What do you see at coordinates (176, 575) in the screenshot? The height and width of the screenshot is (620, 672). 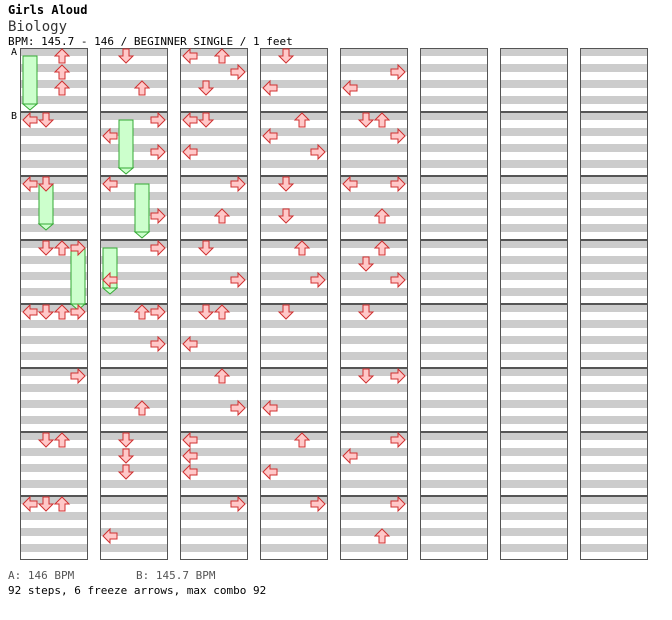 I see `bpm-legend-b: B: 145.7 BPM` at bounding box center [176, 575].